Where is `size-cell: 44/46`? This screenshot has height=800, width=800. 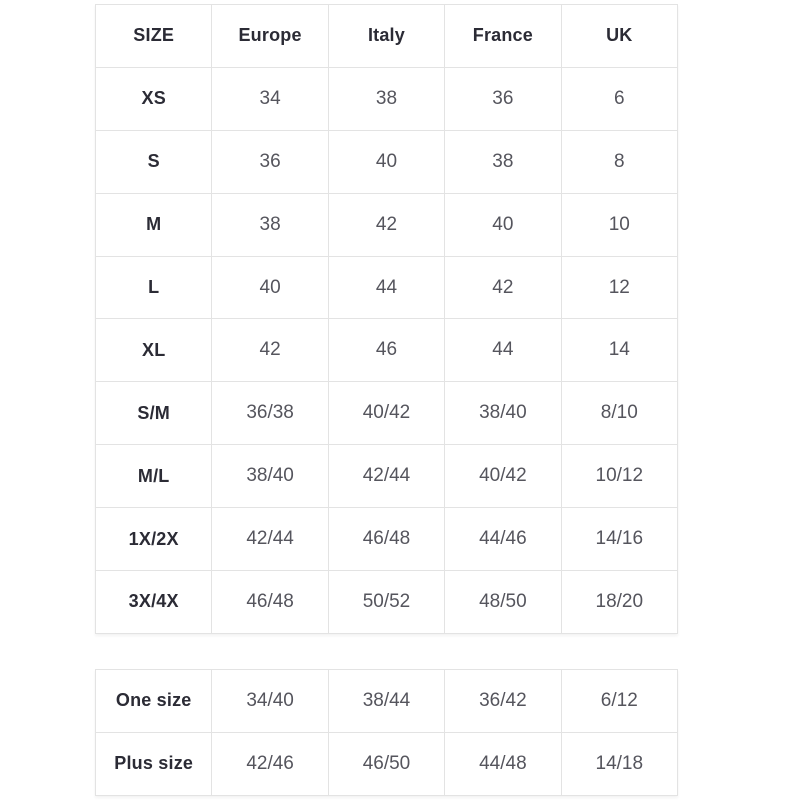 size-cell: 44/46 is located at coordinates (503, 539).